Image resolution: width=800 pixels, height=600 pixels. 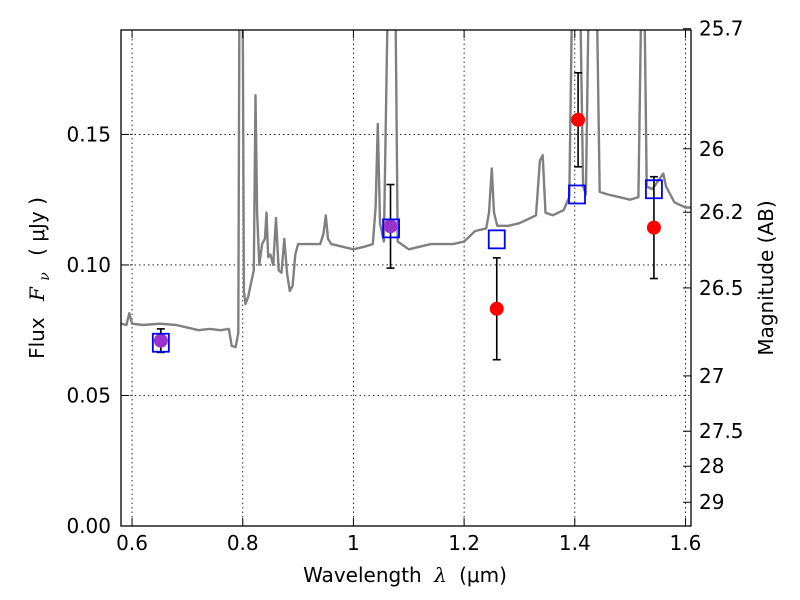 I want to click on y2-tick-label: 29, so click(x=711, y=502).